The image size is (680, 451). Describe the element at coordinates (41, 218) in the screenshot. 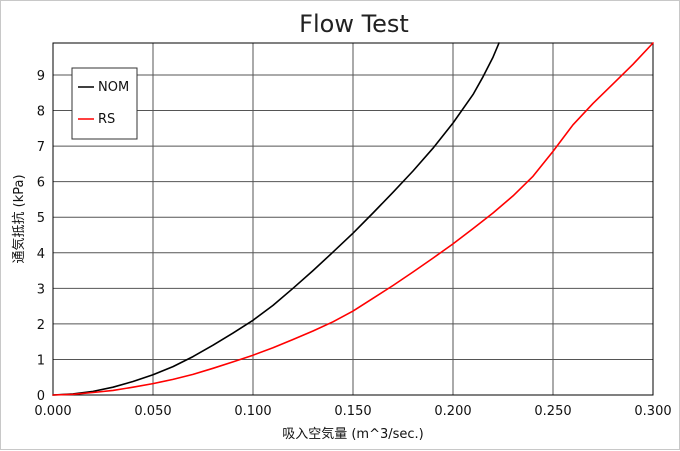

I see `y-tick-label: 5` at that location.